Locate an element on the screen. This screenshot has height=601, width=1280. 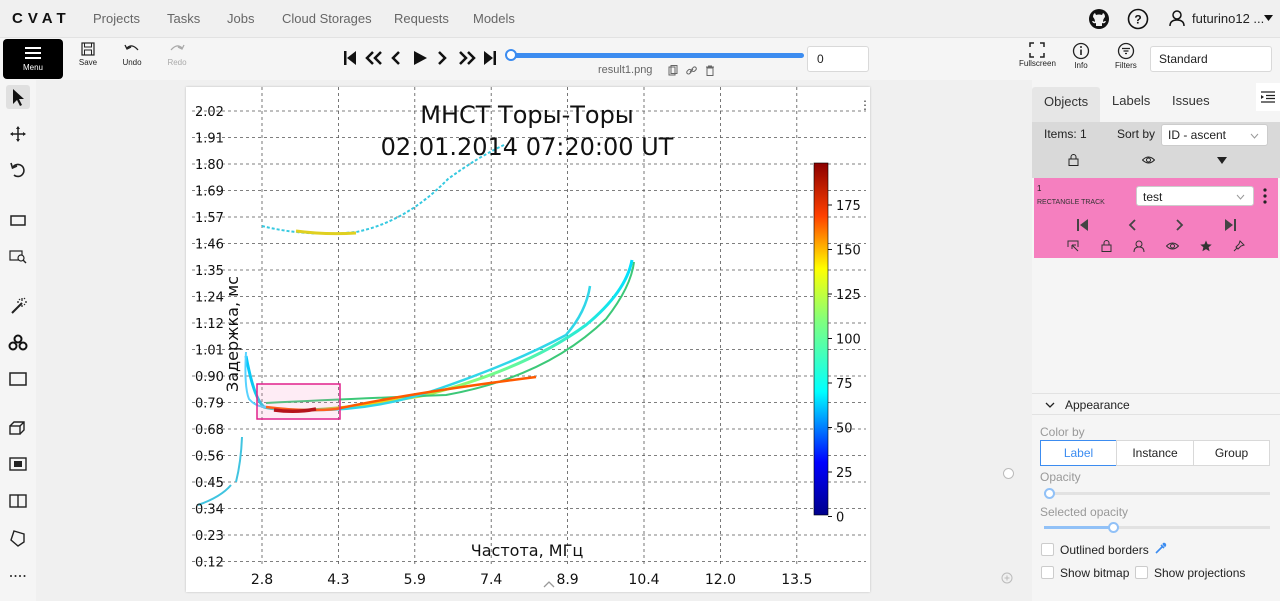
last-frame-icon is located at coordinates (490, 58).